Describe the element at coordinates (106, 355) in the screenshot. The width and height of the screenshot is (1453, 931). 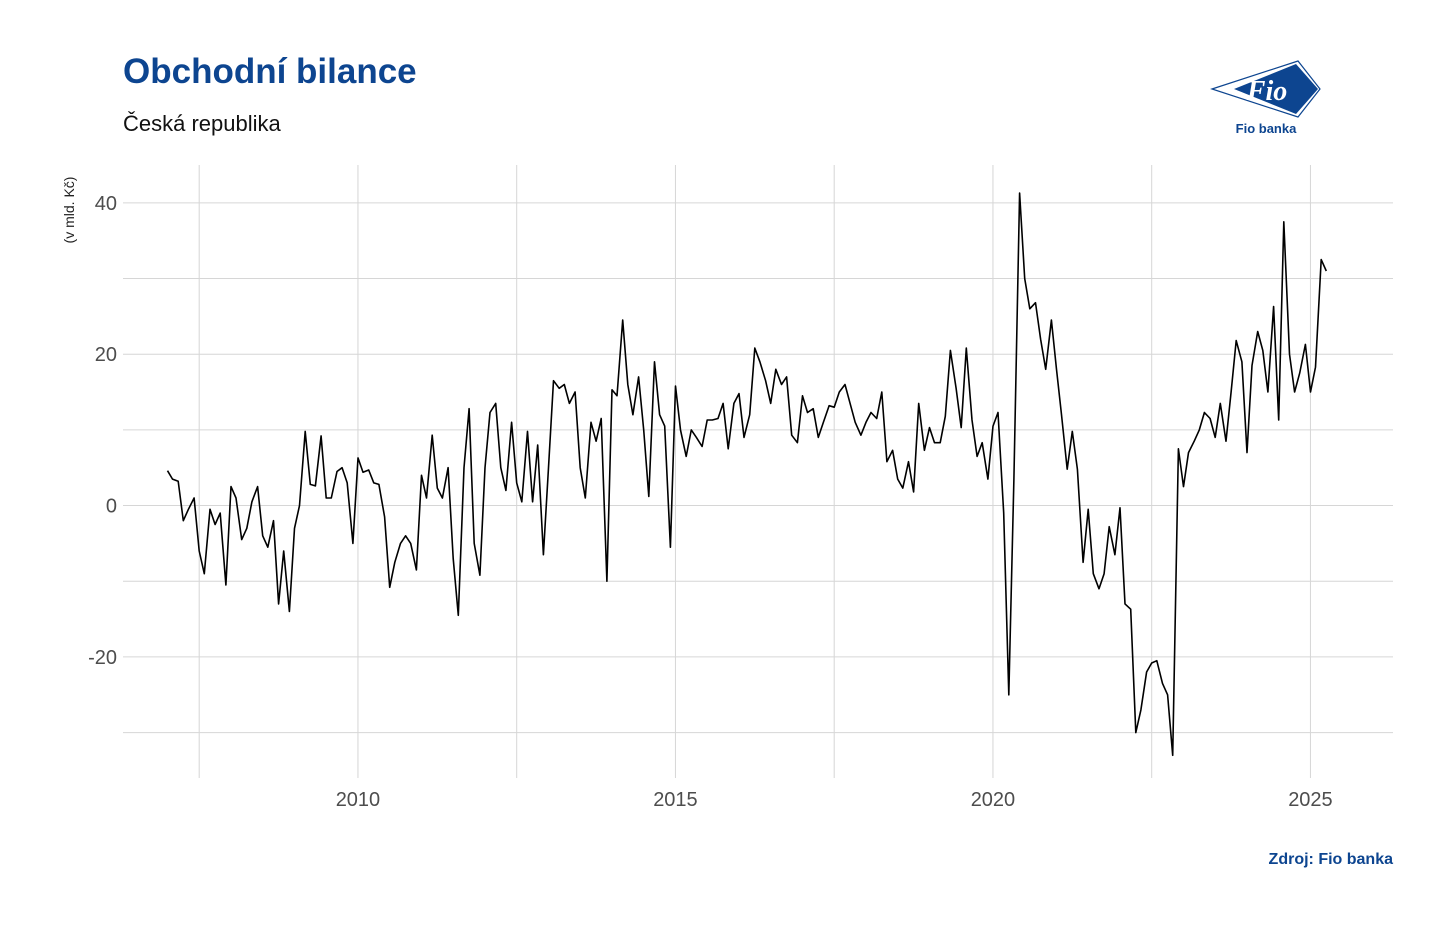
I see `y-tick-label: 20` at that location.